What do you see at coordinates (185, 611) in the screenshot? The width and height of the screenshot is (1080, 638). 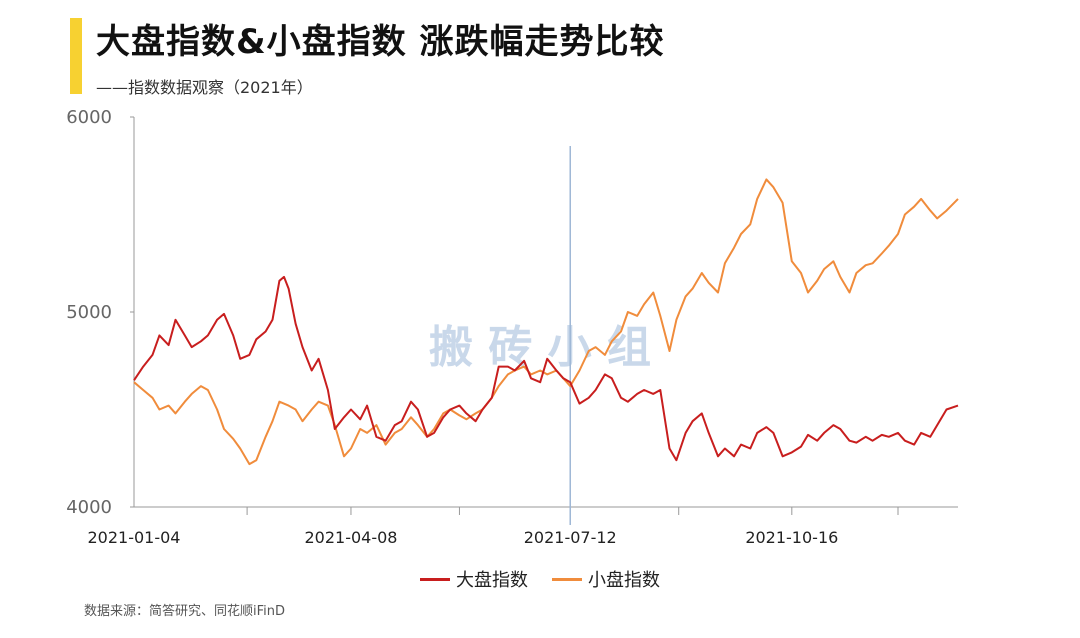 I see `data-source-note: 数据来源：简答研究、同花顺iFinD` at bounding box center [185, 611].